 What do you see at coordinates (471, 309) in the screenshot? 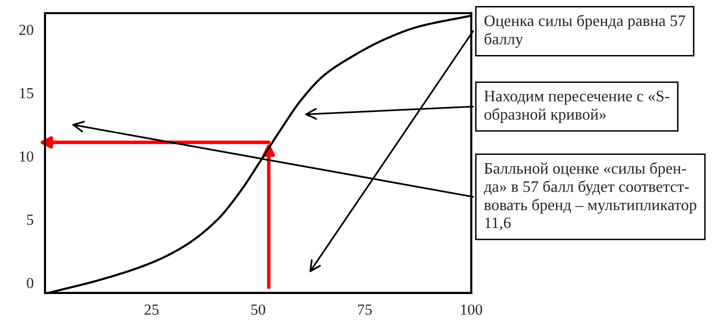
I see `x-tick-label: 100` at bounding box center [471, 309].